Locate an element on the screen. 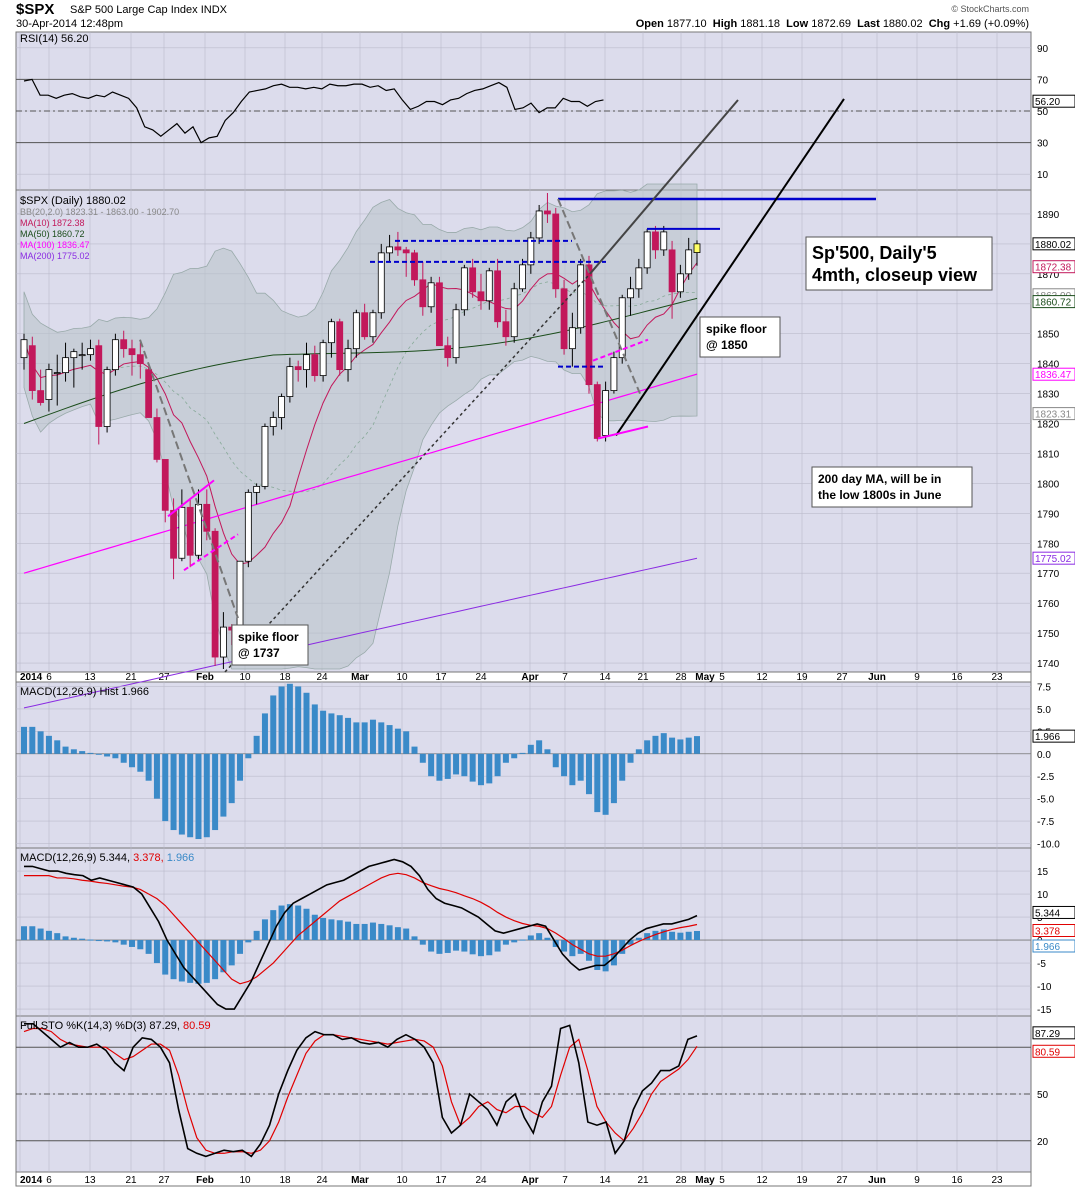 The image size is (1075, 1200). value-tag: 1775.02 is located at coordinates (1053, 559).